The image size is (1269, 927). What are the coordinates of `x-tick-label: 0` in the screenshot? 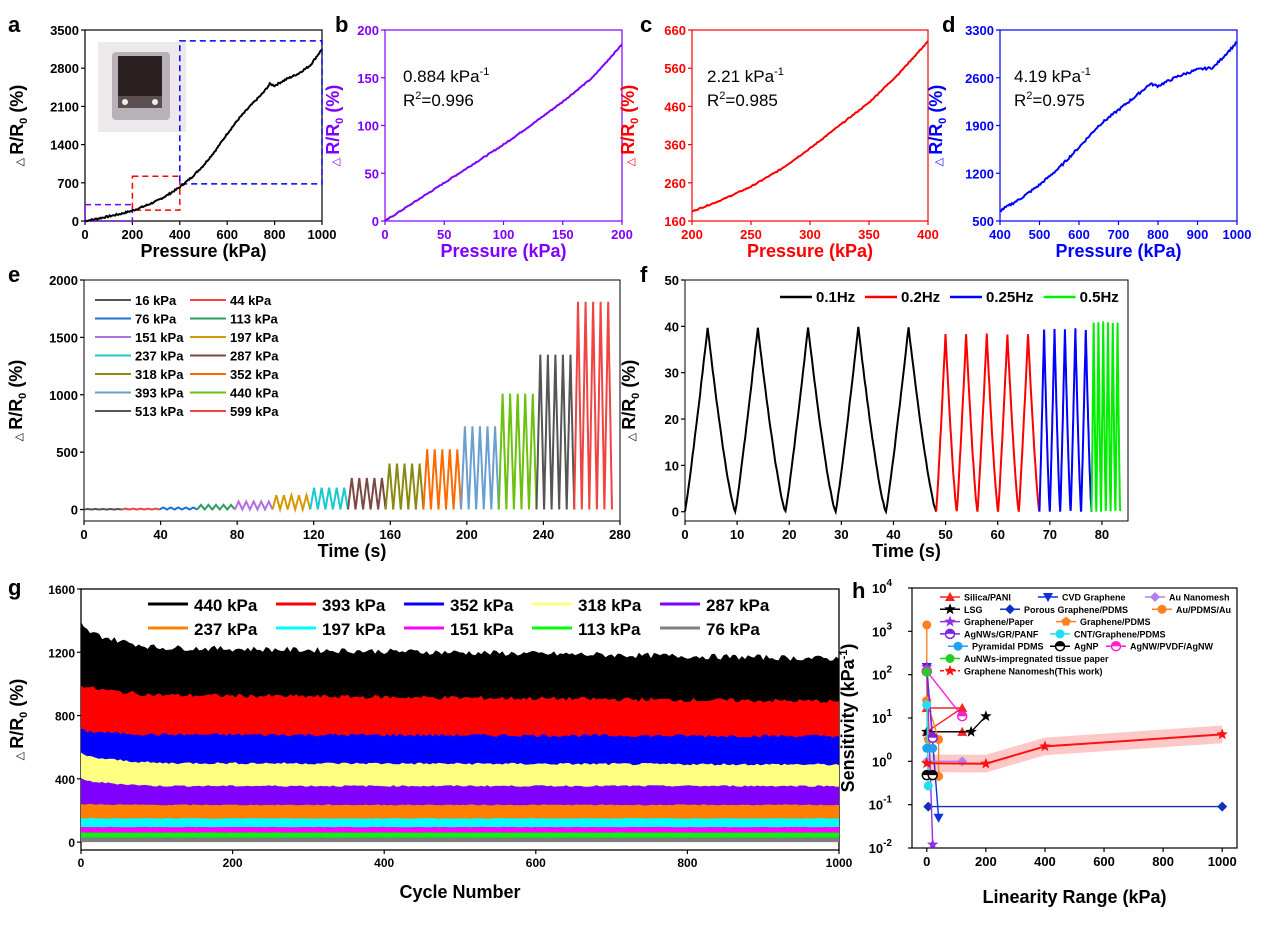 It's located at (84, 234).